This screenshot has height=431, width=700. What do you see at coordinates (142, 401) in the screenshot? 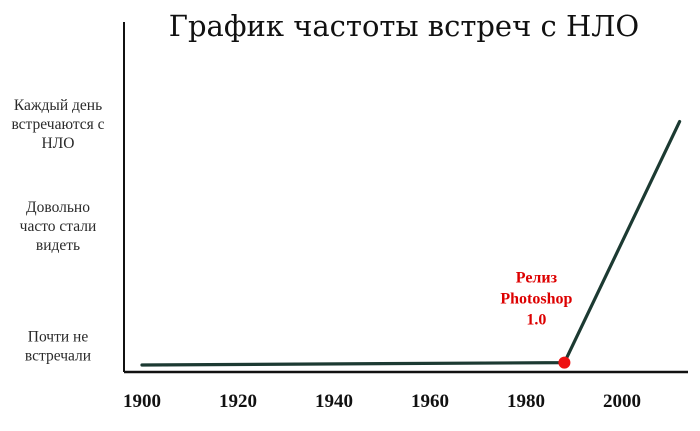
I see `x-tick-label: 1900` at bounding box center [142, 401].